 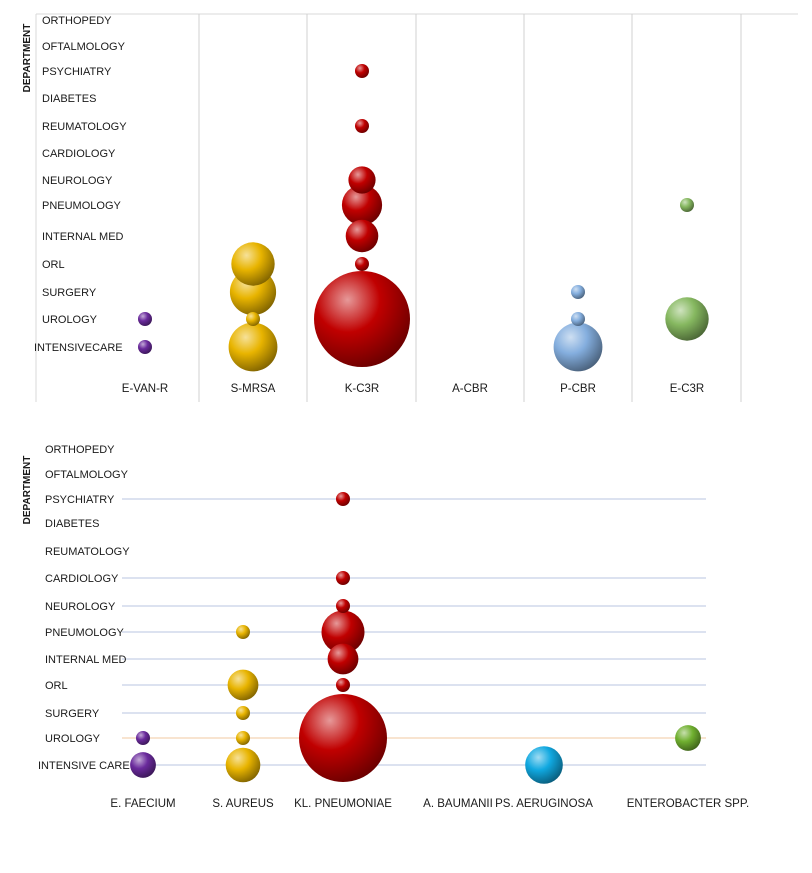 What do you see at coordinates (343, 804) in the screenshot?
I see `category-tick-label: KL. PNEUMONIAE` at bounding box center [343, 804].